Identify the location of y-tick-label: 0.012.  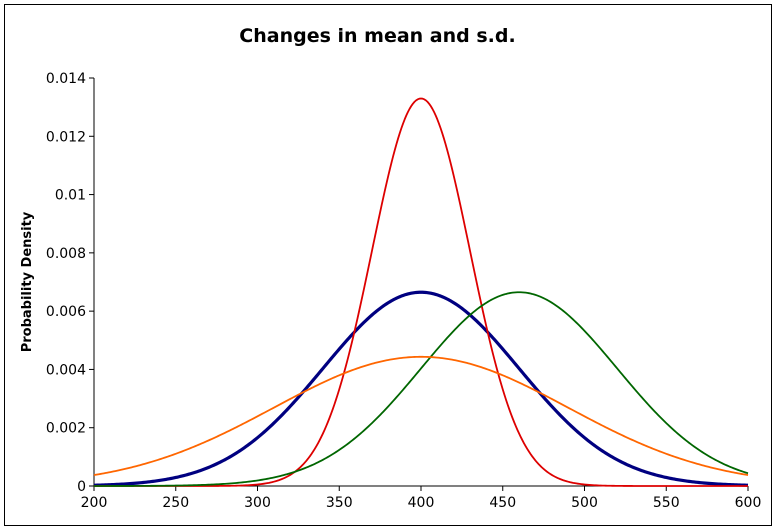
(66, 137).